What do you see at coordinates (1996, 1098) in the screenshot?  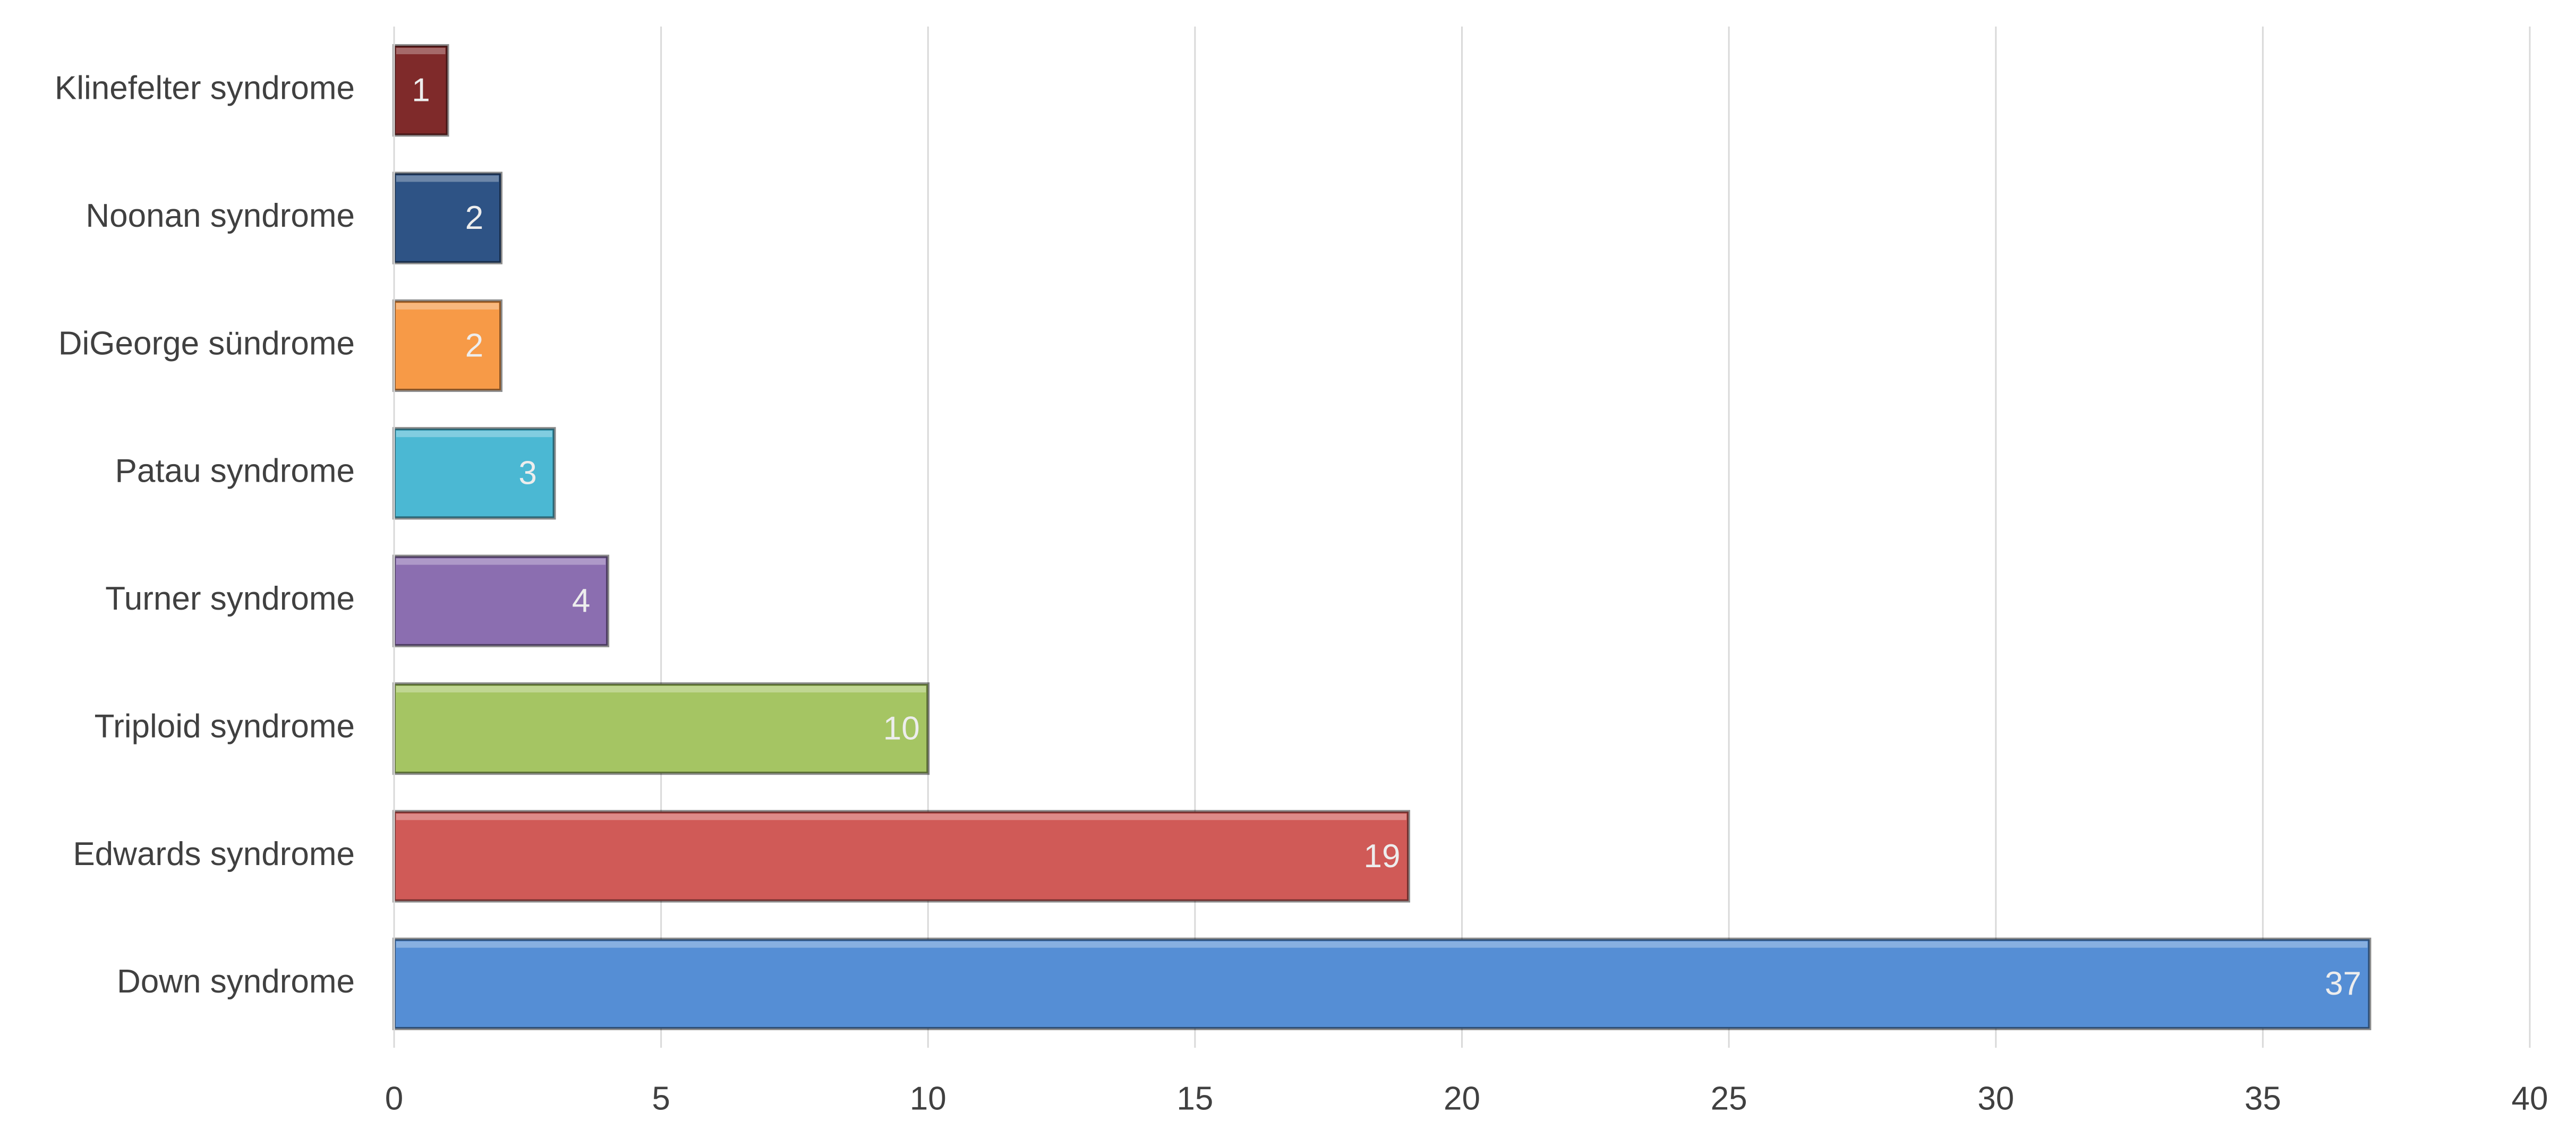 I see `x-tick-label: 30` at bounding box center [1996, 1098].